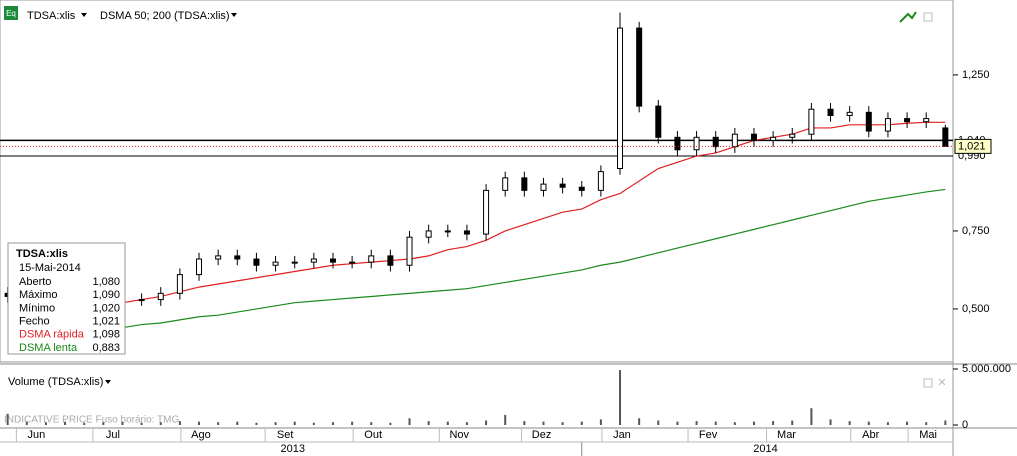  I want to click on info-date: 15-Mai-2014, so click(50, 268).